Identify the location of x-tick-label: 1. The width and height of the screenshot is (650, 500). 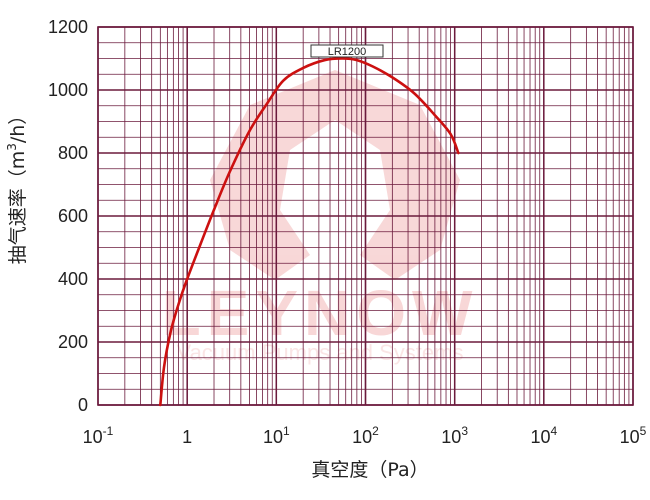
(187, 437).